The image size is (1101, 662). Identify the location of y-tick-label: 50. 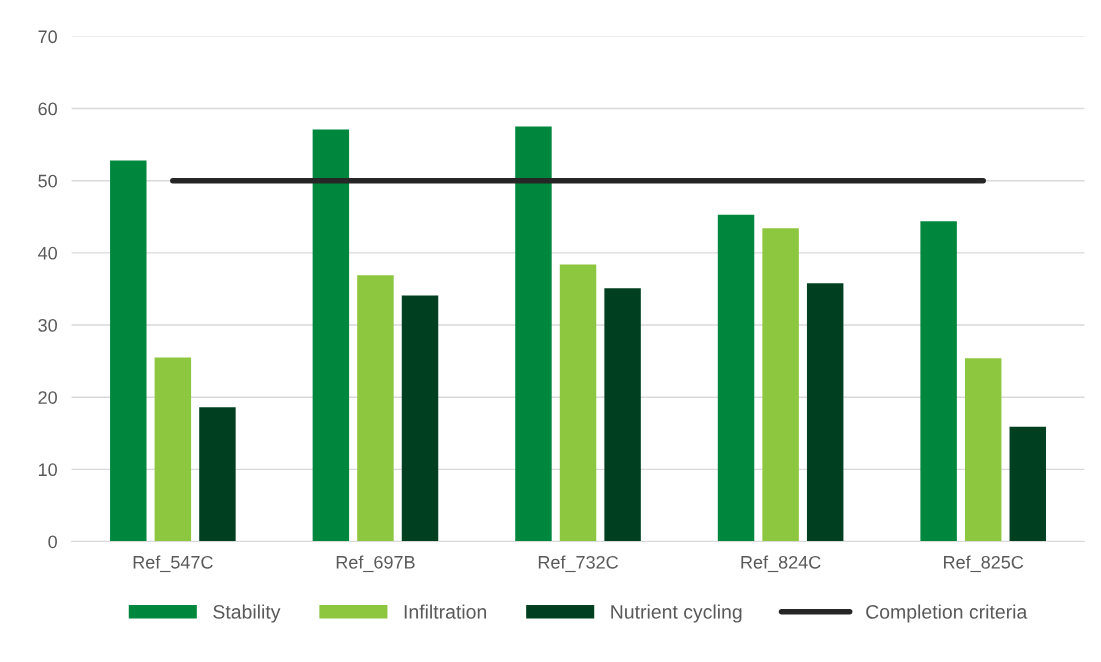
(47, 181).